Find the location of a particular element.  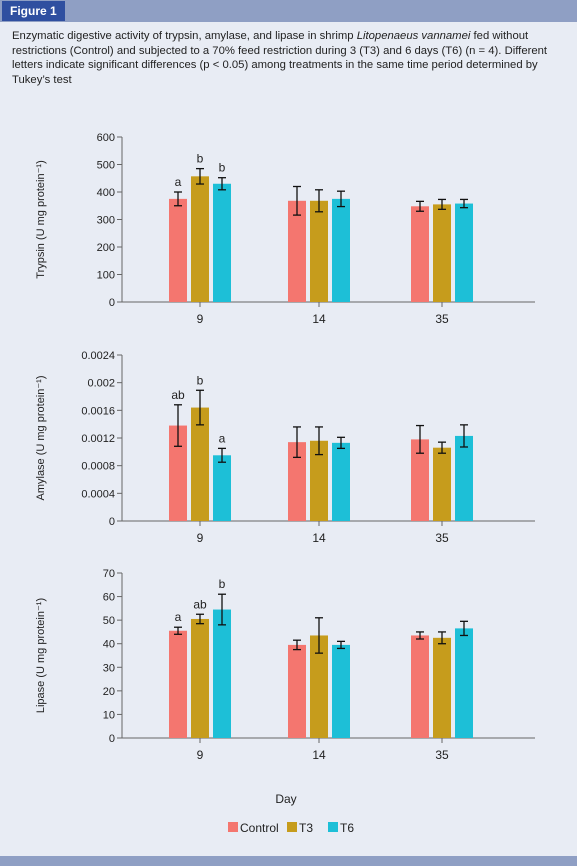

y-tick-label: 400 is located at coordinates (106, 193).